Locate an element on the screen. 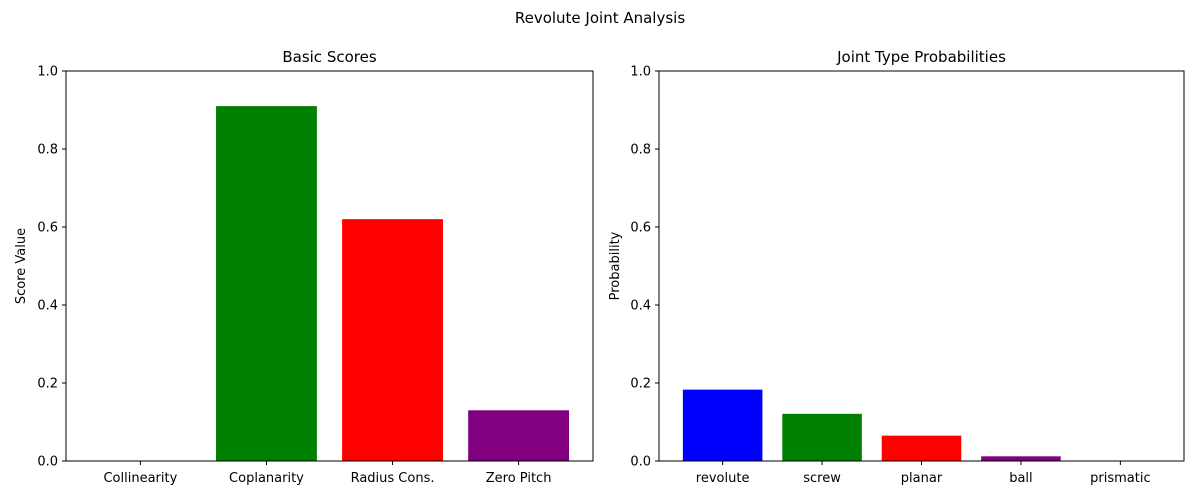  x-tick-label: planar is located at coordinates (922, 478).